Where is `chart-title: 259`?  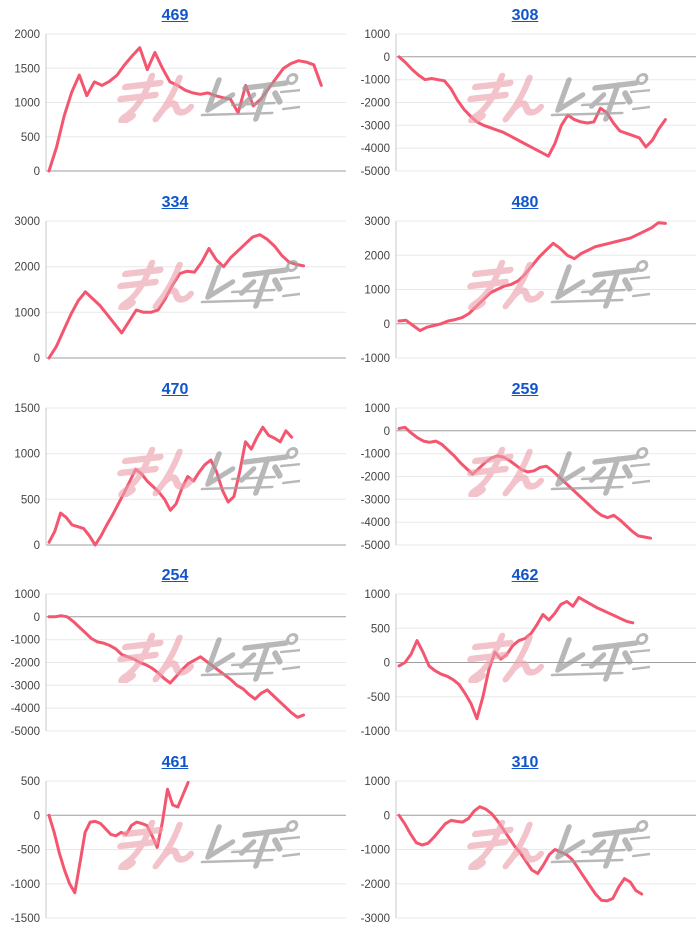
chart-title: 259 is located at coordinates (525, 390).